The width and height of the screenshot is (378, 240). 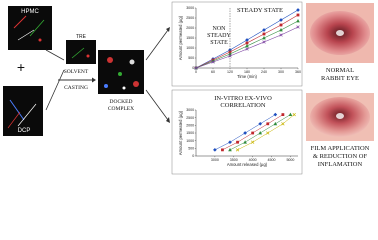 I want to click on x-tick-label: 4000, so click(x=253, y=160).